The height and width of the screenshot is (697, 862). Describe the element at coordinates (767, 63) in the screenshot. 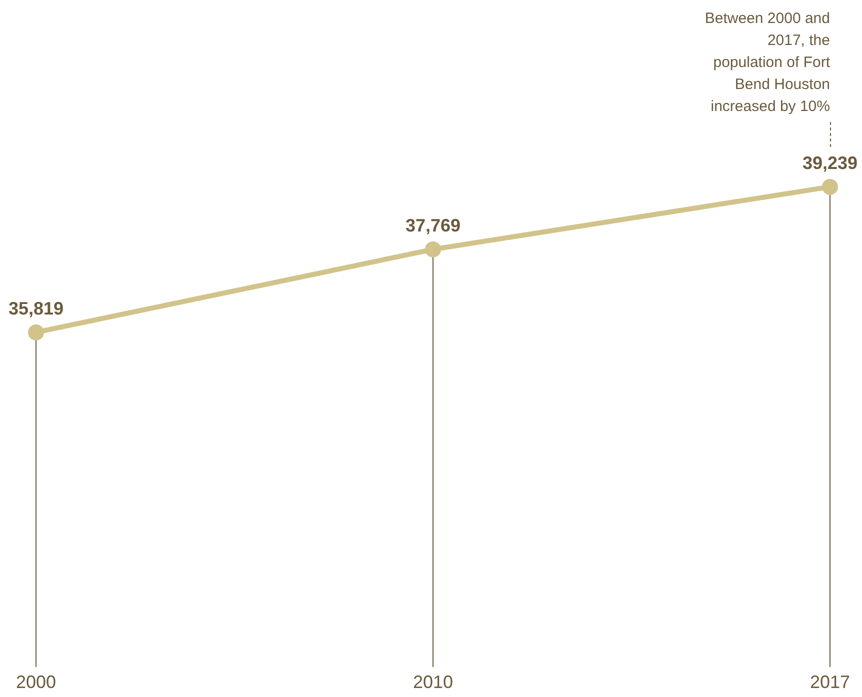

I see `text: Between 2000 and 2017, the population of Fort Bend Houston increased by 10%` at that location.